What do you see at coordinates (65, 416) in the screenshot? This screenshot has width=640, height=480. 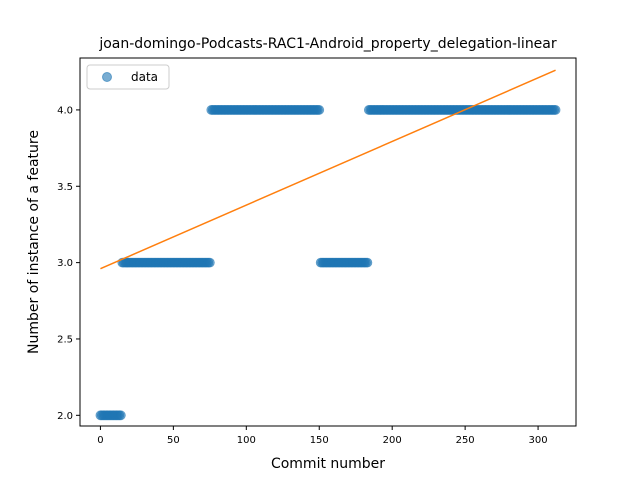 I see `y-tick-label: 2.0` at bounding box center [65, 416].